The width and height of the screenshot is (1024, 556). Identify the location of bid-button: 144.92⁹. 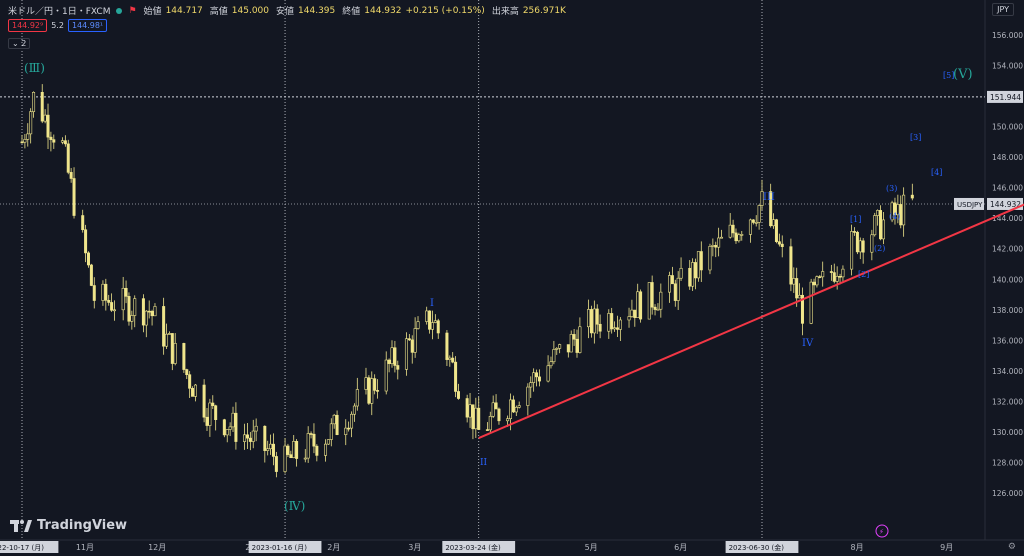
(28, 25).